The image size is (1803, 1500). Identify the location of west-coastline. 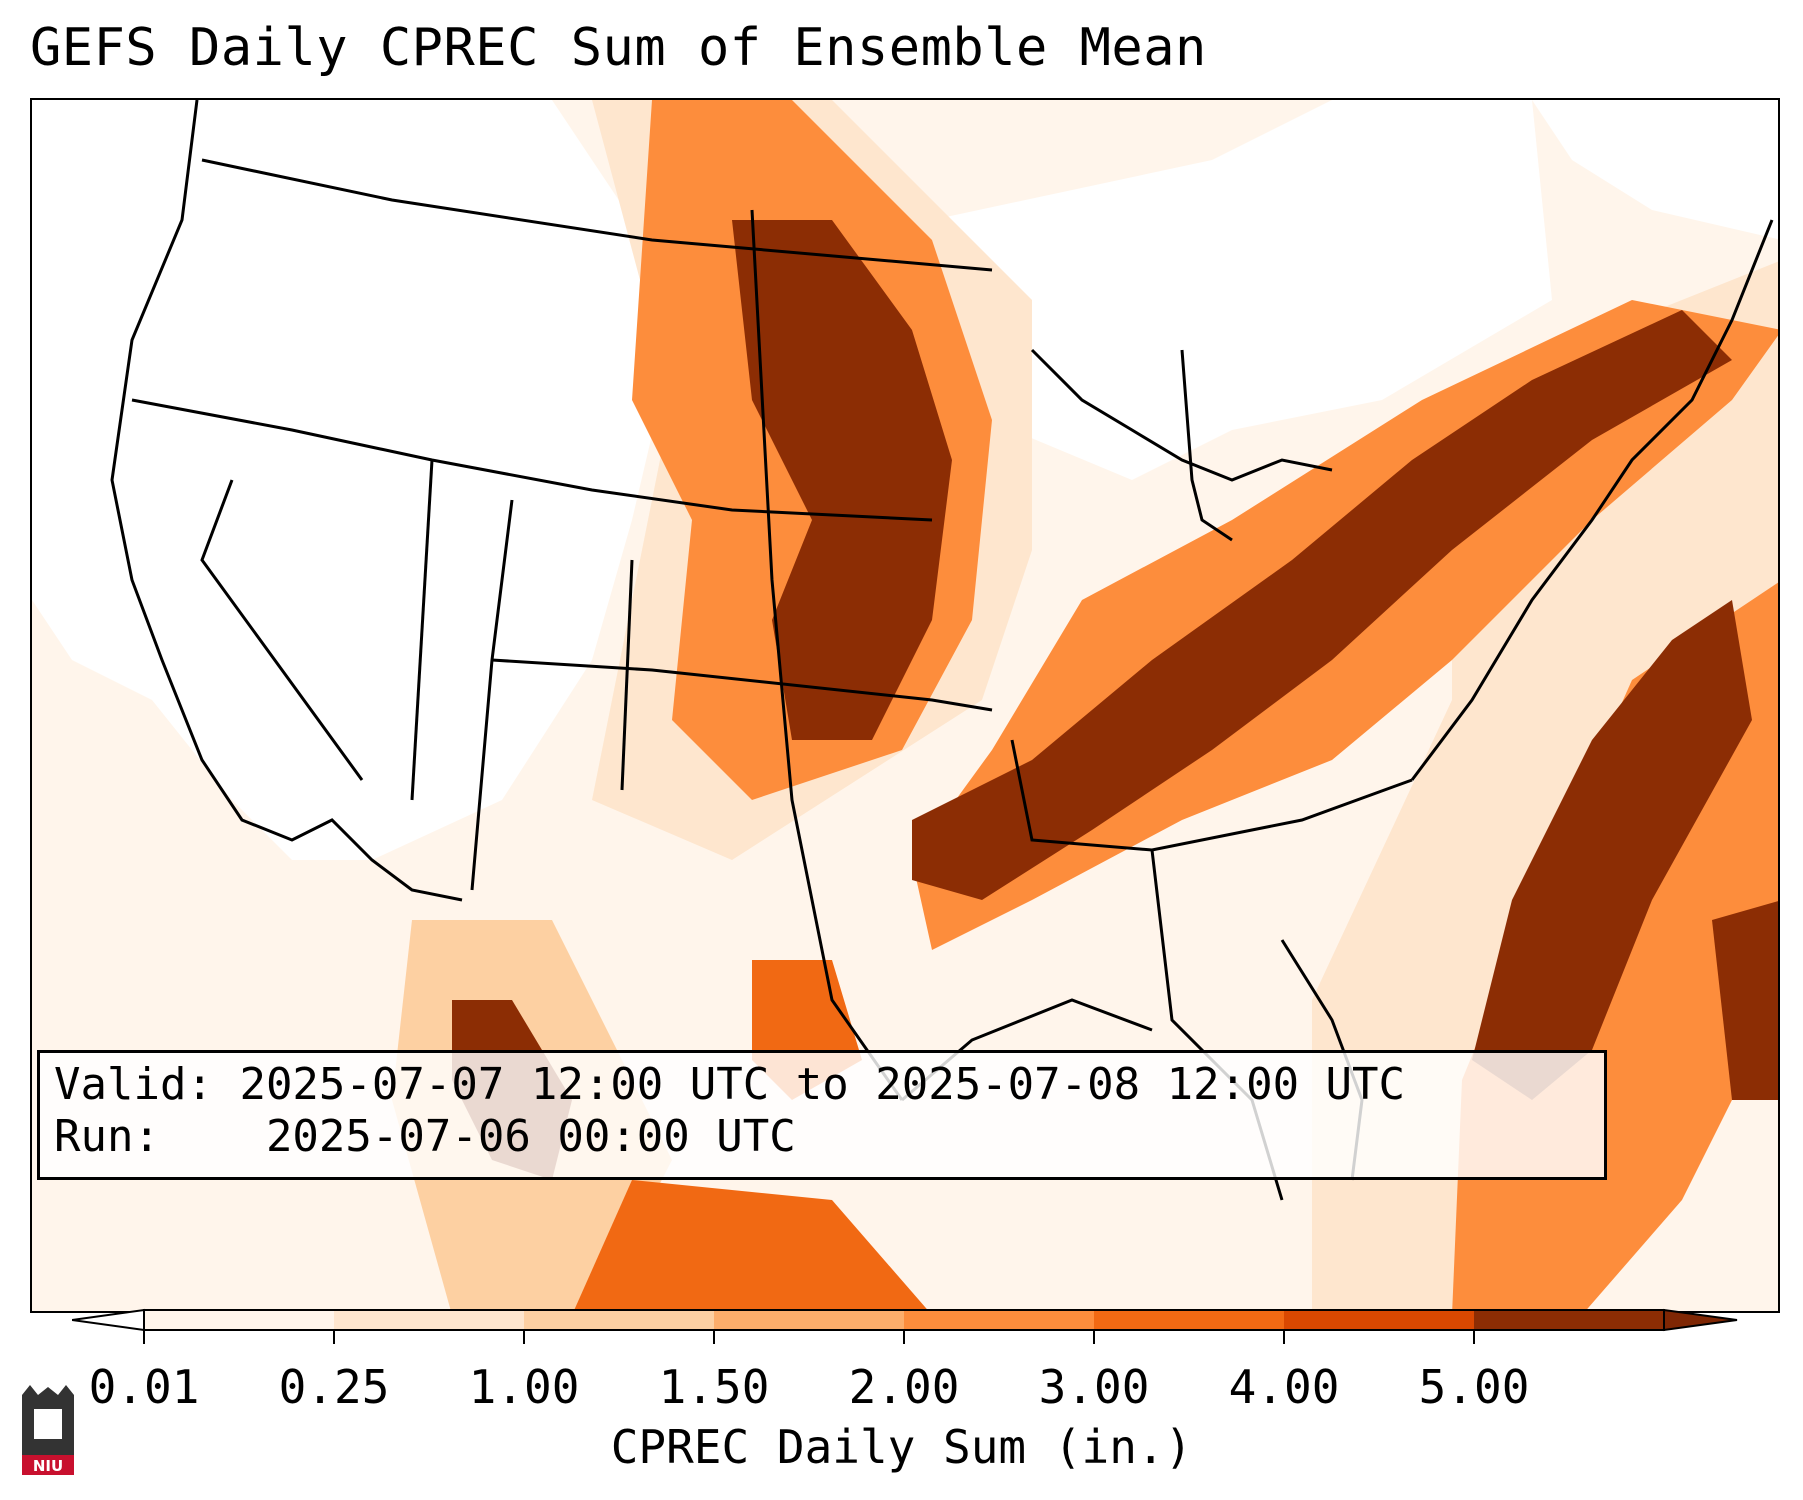
(286, 501).